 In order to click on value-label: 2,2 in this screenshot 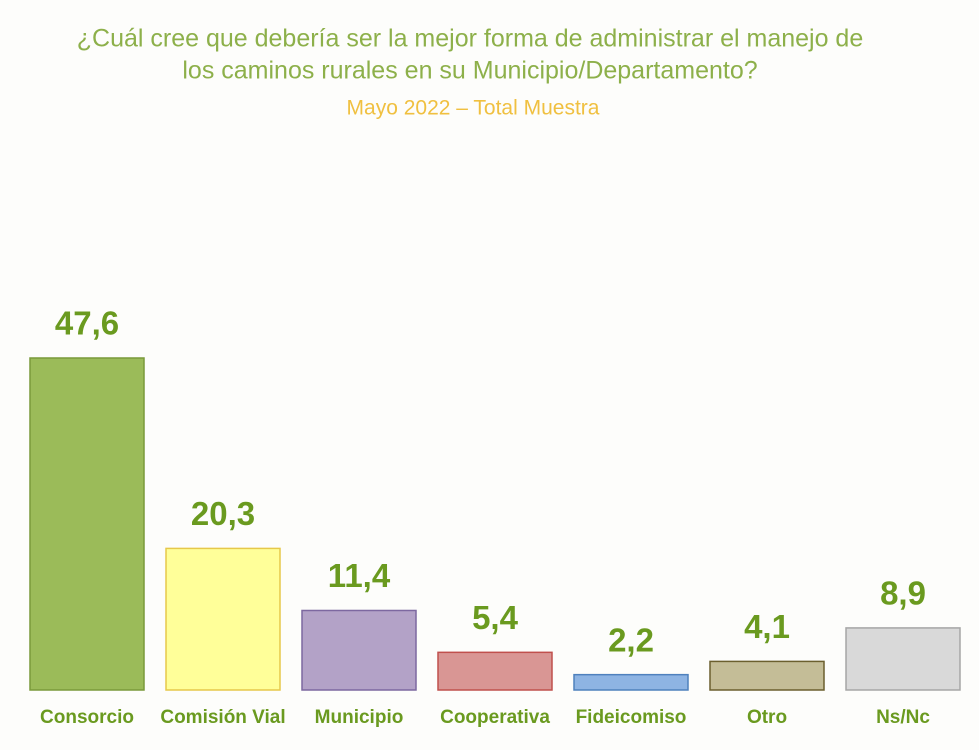, I will do `click(631, 639)`.